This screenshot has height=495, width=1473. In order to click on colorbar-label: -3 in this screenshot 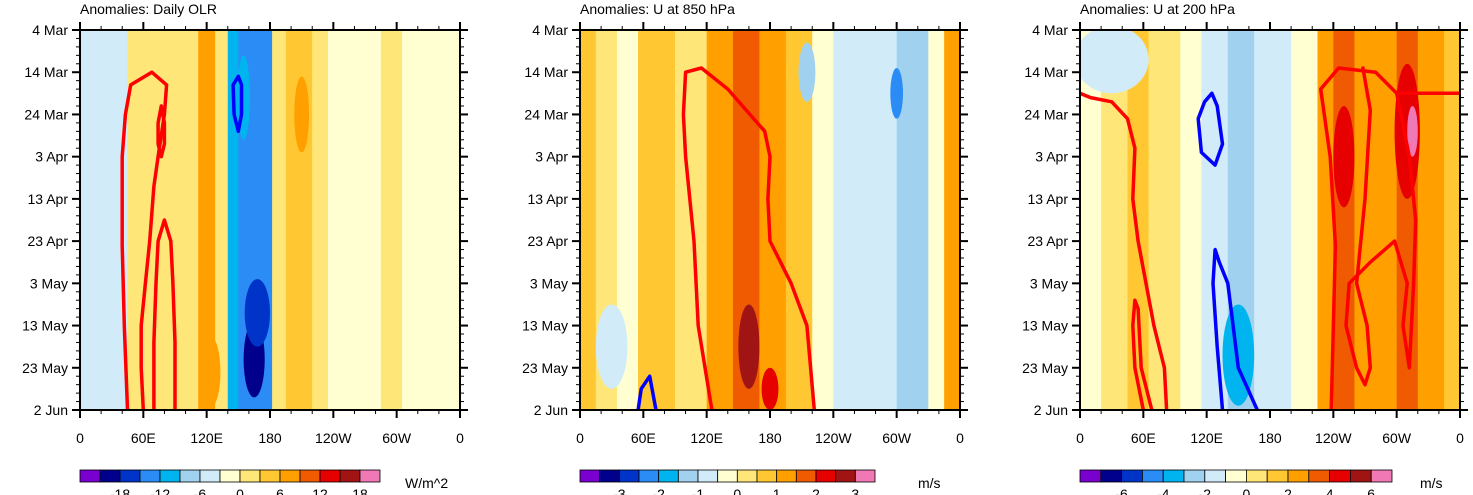, I will do `click(619, 490)`.